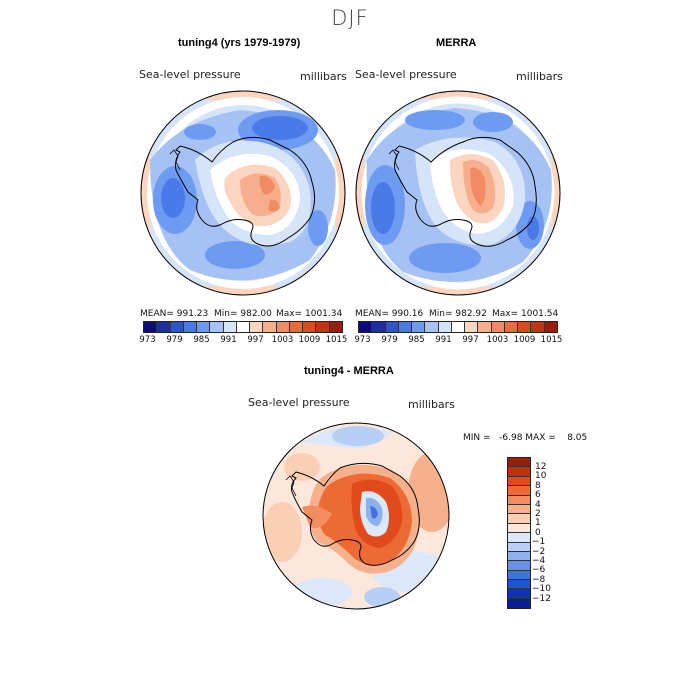 This screenshot has width=700, height=700. I want to click on model-colorbar-swatches, so click(243, 327).